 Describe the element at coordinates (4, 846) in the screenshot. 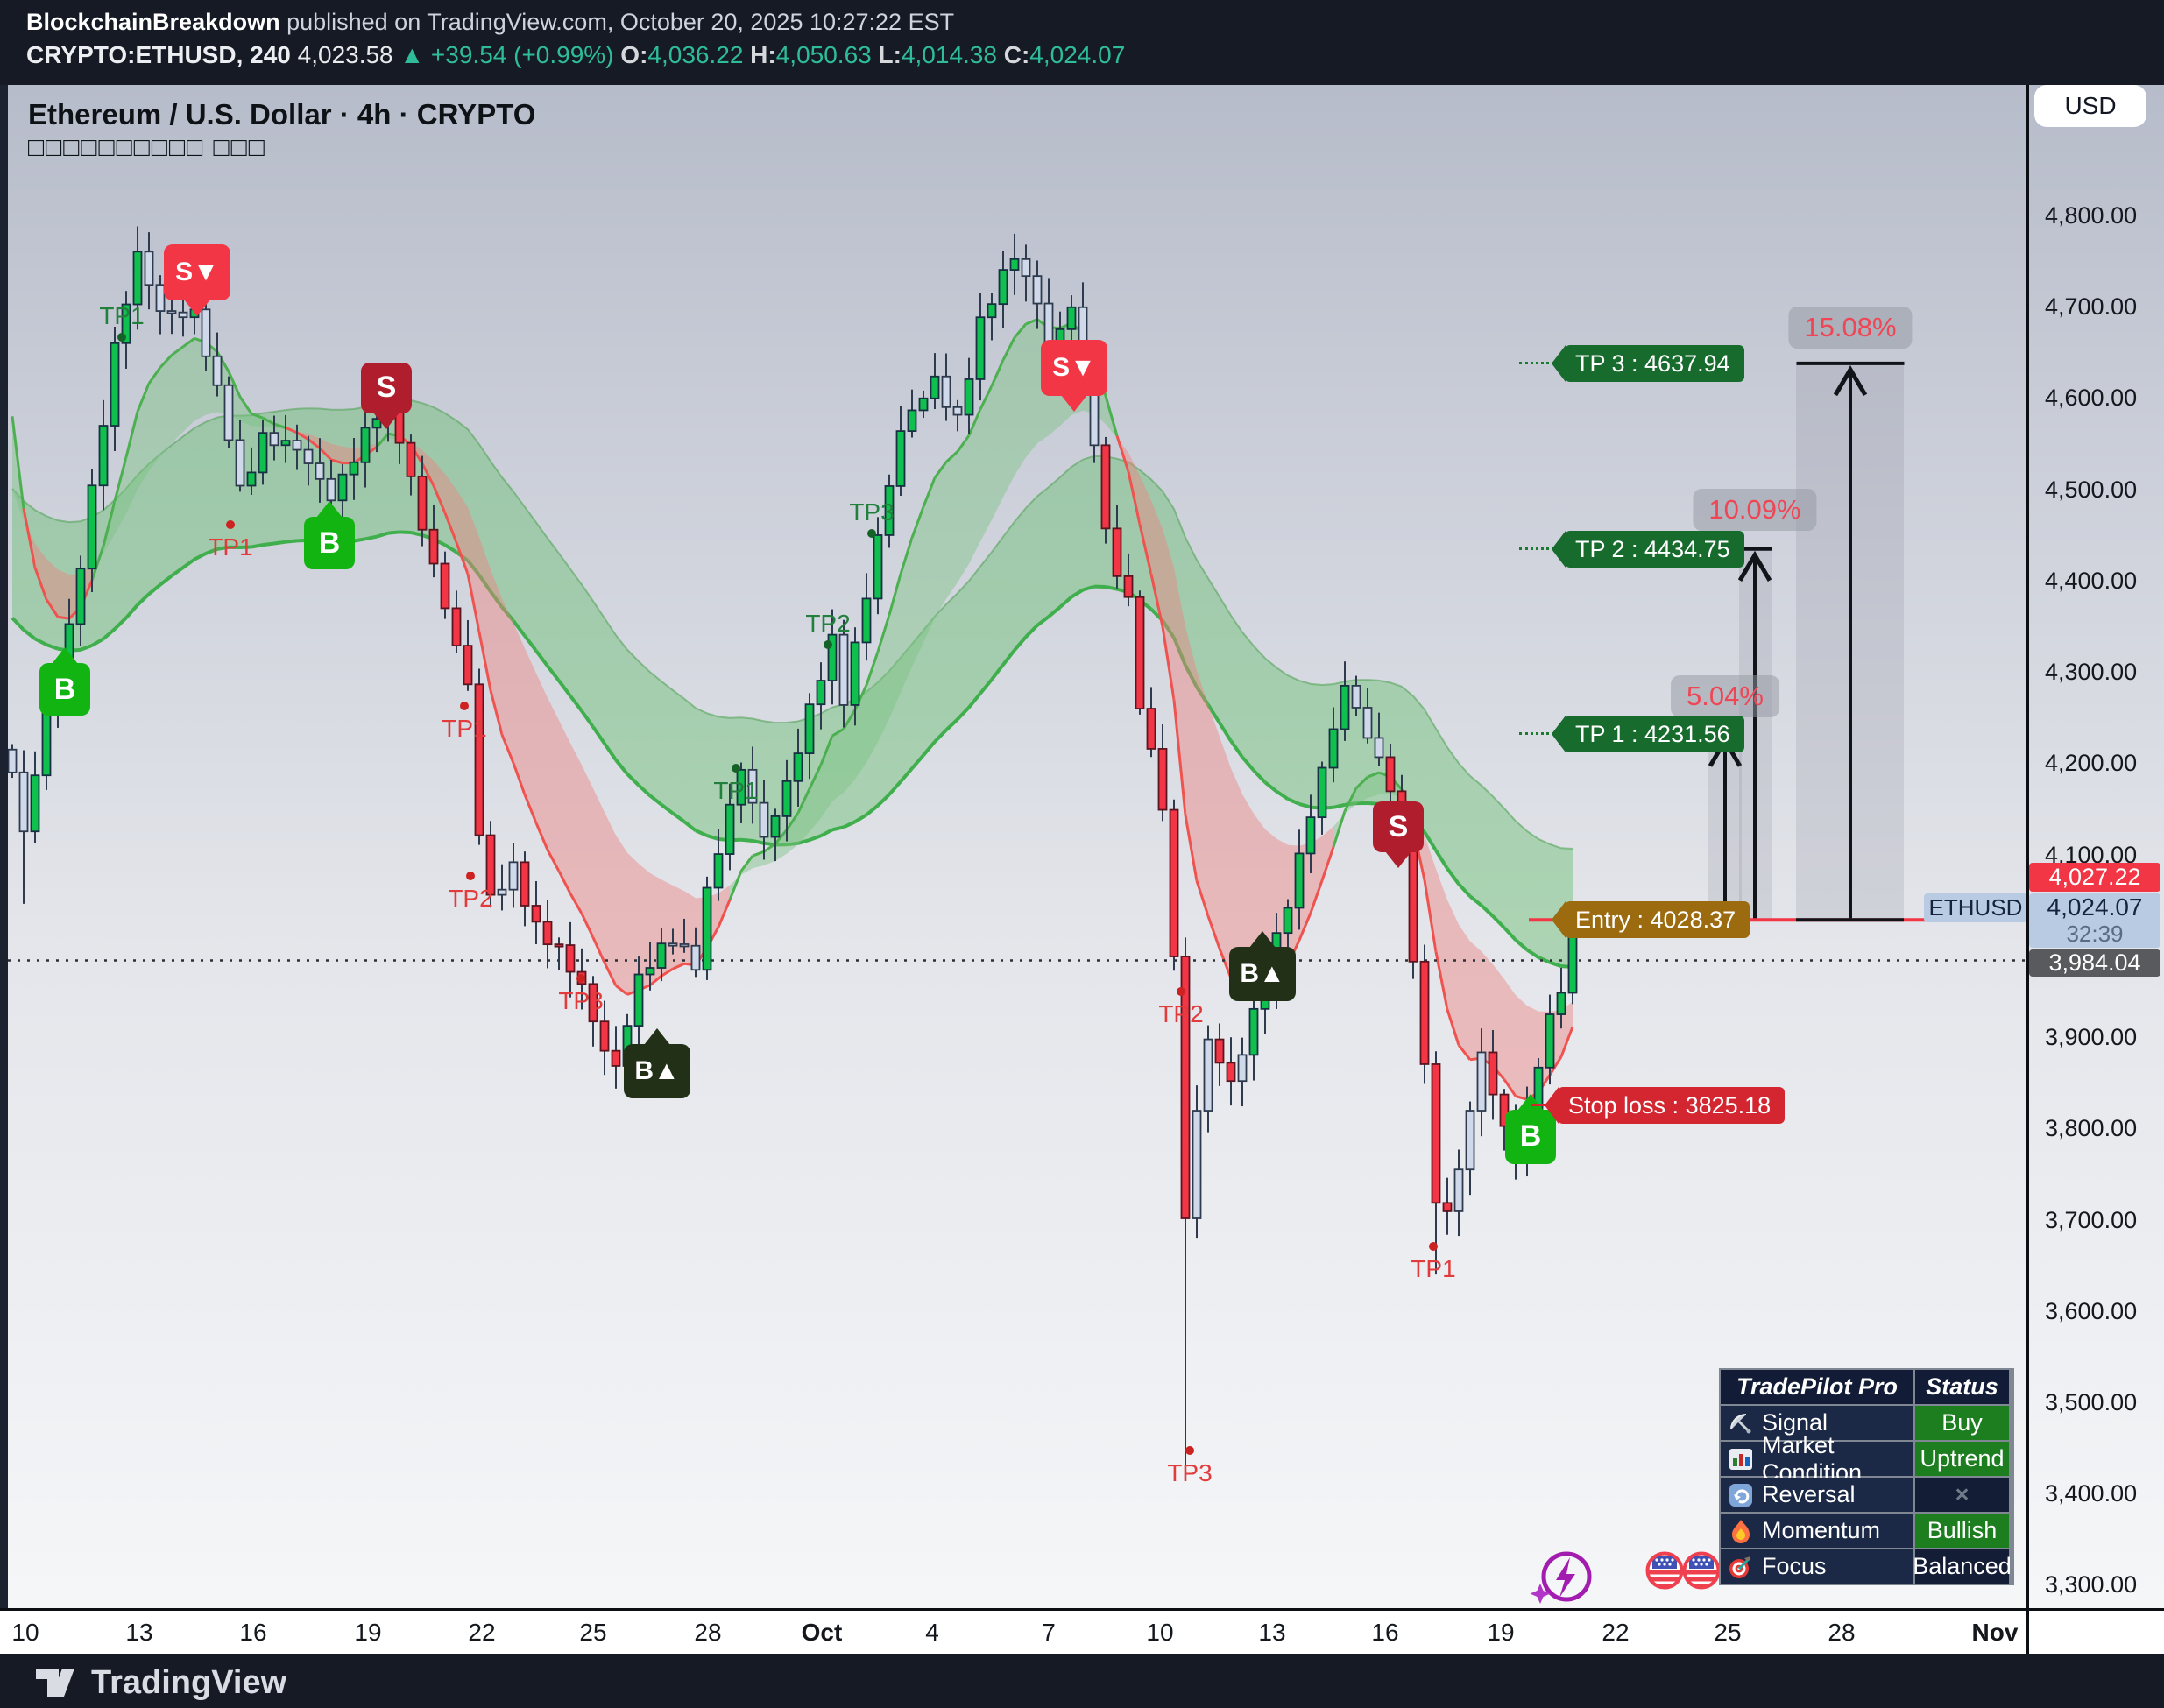

I see `chart-left-edge` at that location.